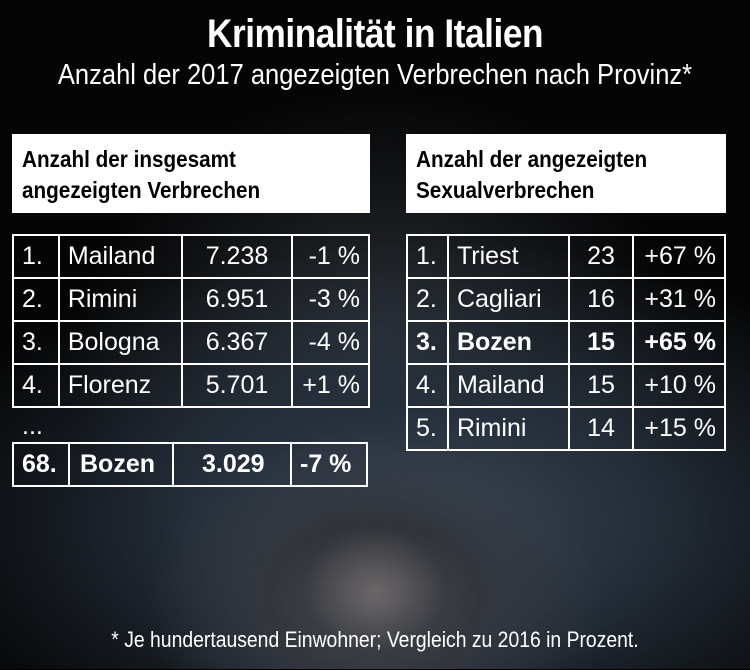 The height and width of the screenshot is (670, 750). Describe the element at coordinates (508, 256) in the screenshot. I see `city-cell: Triest` at that location.